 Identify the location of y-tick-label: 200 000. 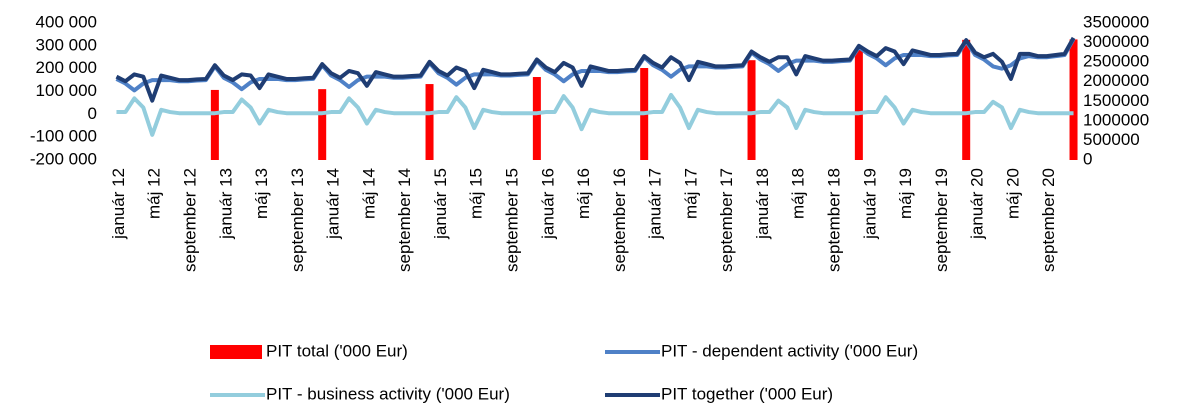
(66, 67).